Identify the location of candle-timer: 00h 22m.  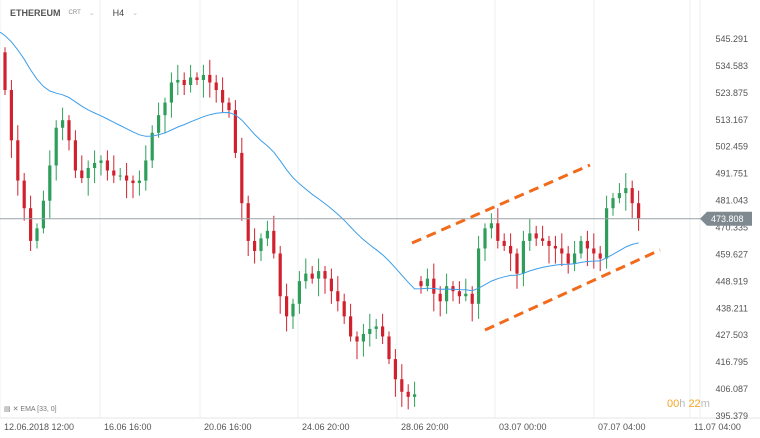
(688, 404).